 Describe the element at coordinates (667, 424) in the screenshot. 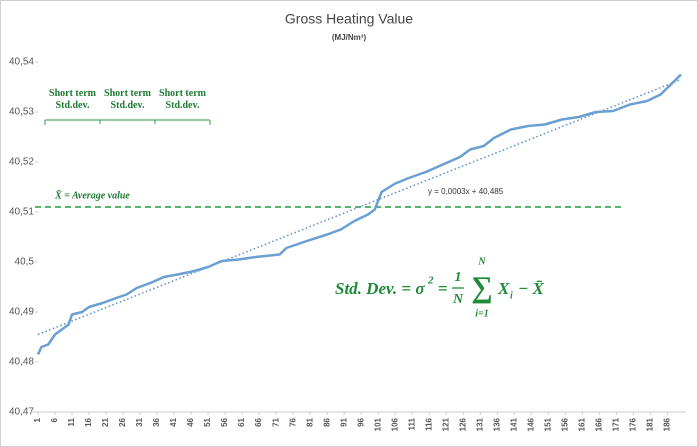

I see `x-tick-label: 186` at that location.